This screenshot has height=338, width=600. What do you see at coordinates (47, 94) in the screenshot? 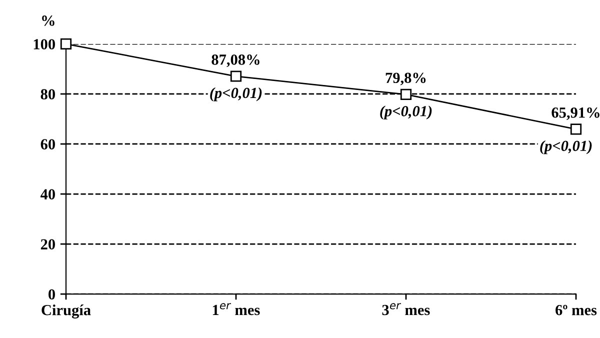
I see `y-tick-label: 80` at bounding box center [47, 94].